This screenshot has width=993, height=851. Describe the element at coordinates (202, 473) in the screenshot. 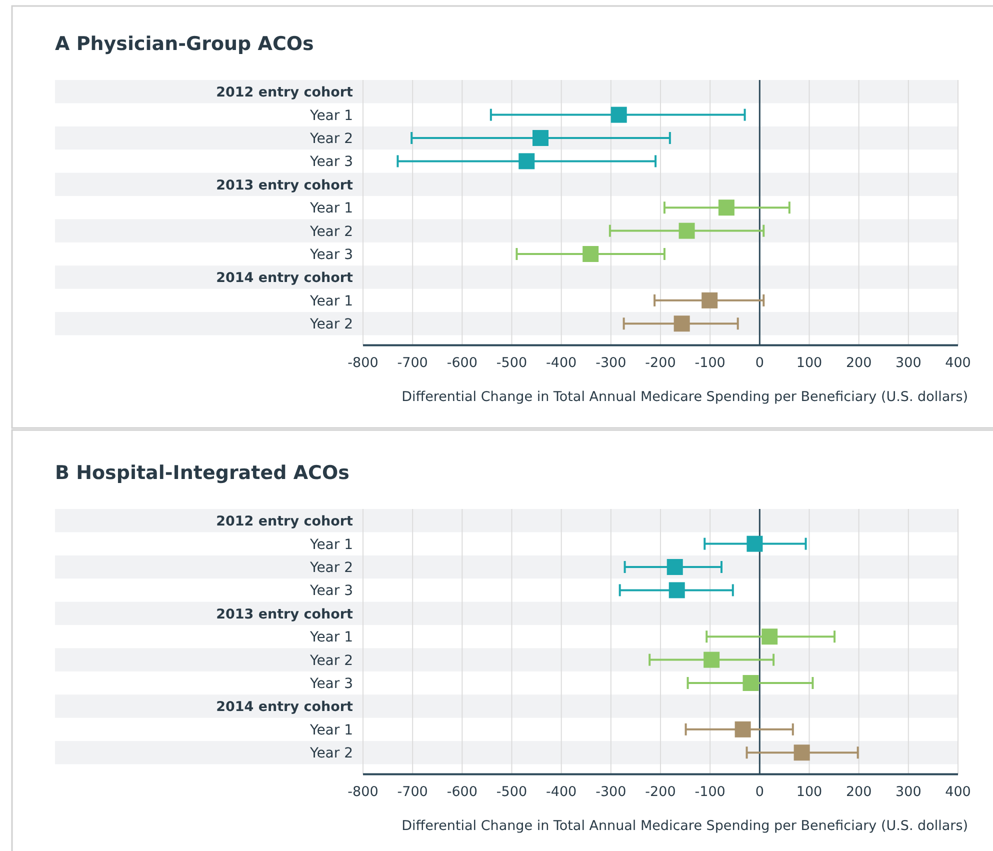

I see `text: B Hospital-Integrated ACOs` at that location.